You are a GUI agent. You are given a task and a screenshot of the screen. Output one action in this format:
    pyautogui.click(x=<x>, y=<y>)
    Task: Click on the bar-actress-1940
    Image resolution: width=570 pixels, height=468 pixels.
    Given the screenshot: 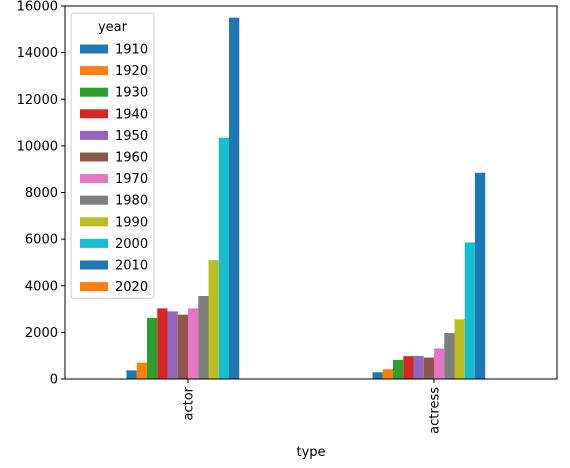 What is the action you would take?
    pyautogui.click(x=408, y=367)
    